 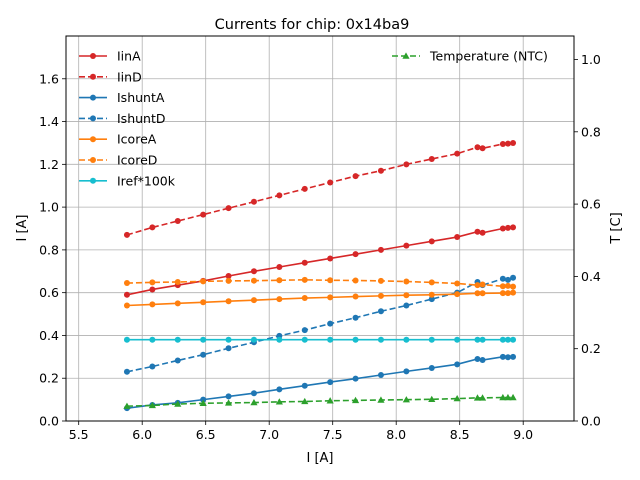 What do you see at coordinates (616, 228) in the screenshot?
I see `y2-axis-label: T [C]` at bounding box center [616, 228].